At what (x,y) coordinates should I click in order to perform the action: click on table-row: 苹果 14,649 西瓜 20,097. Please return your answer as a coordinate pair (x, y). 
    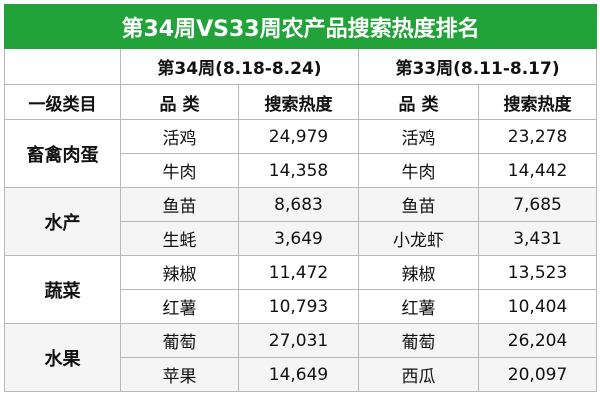
    Looking at the image, I should click on (301, 374).